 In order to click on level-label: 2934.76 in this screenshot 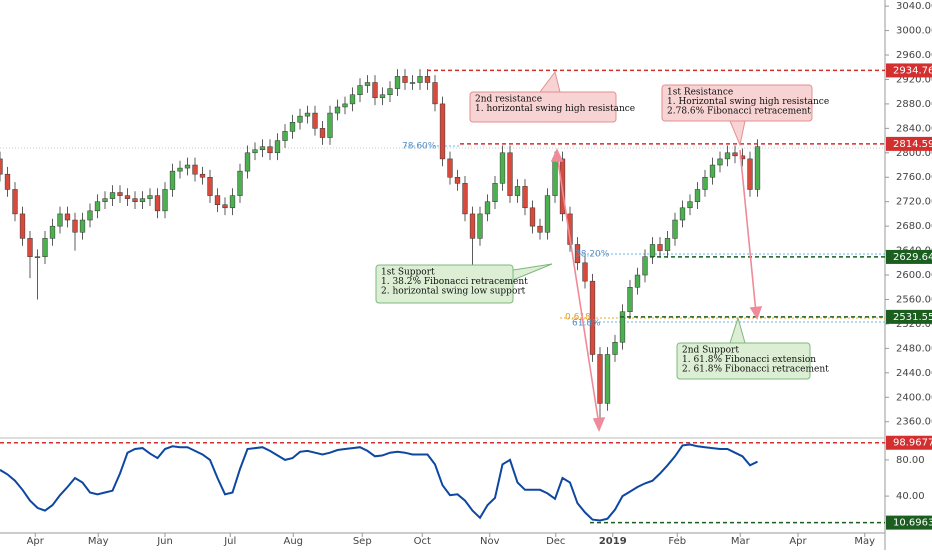, I will do `click(912, 70)`.